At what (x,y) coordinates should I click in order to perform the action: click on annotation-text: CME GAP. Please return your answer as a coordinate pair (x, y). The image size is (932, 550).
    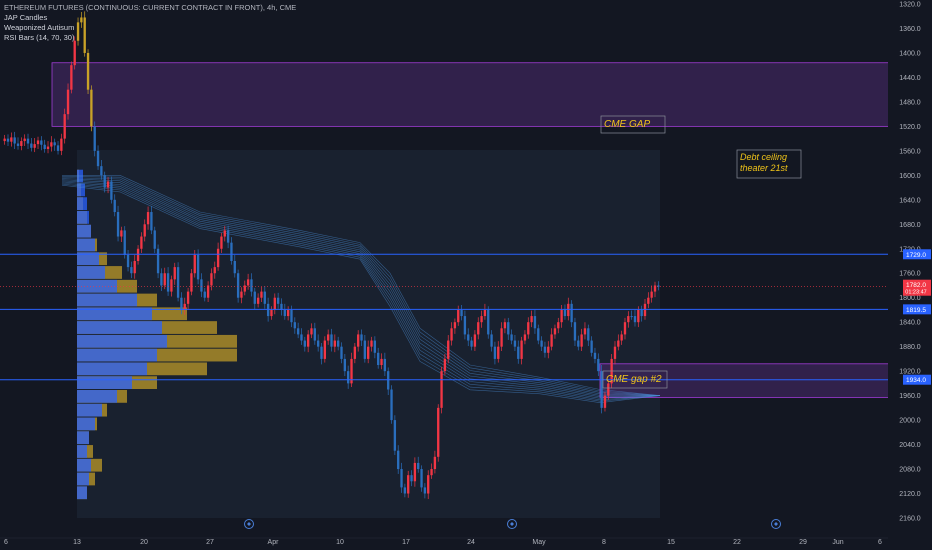
    Looking at the image, I should click on (627, 124).